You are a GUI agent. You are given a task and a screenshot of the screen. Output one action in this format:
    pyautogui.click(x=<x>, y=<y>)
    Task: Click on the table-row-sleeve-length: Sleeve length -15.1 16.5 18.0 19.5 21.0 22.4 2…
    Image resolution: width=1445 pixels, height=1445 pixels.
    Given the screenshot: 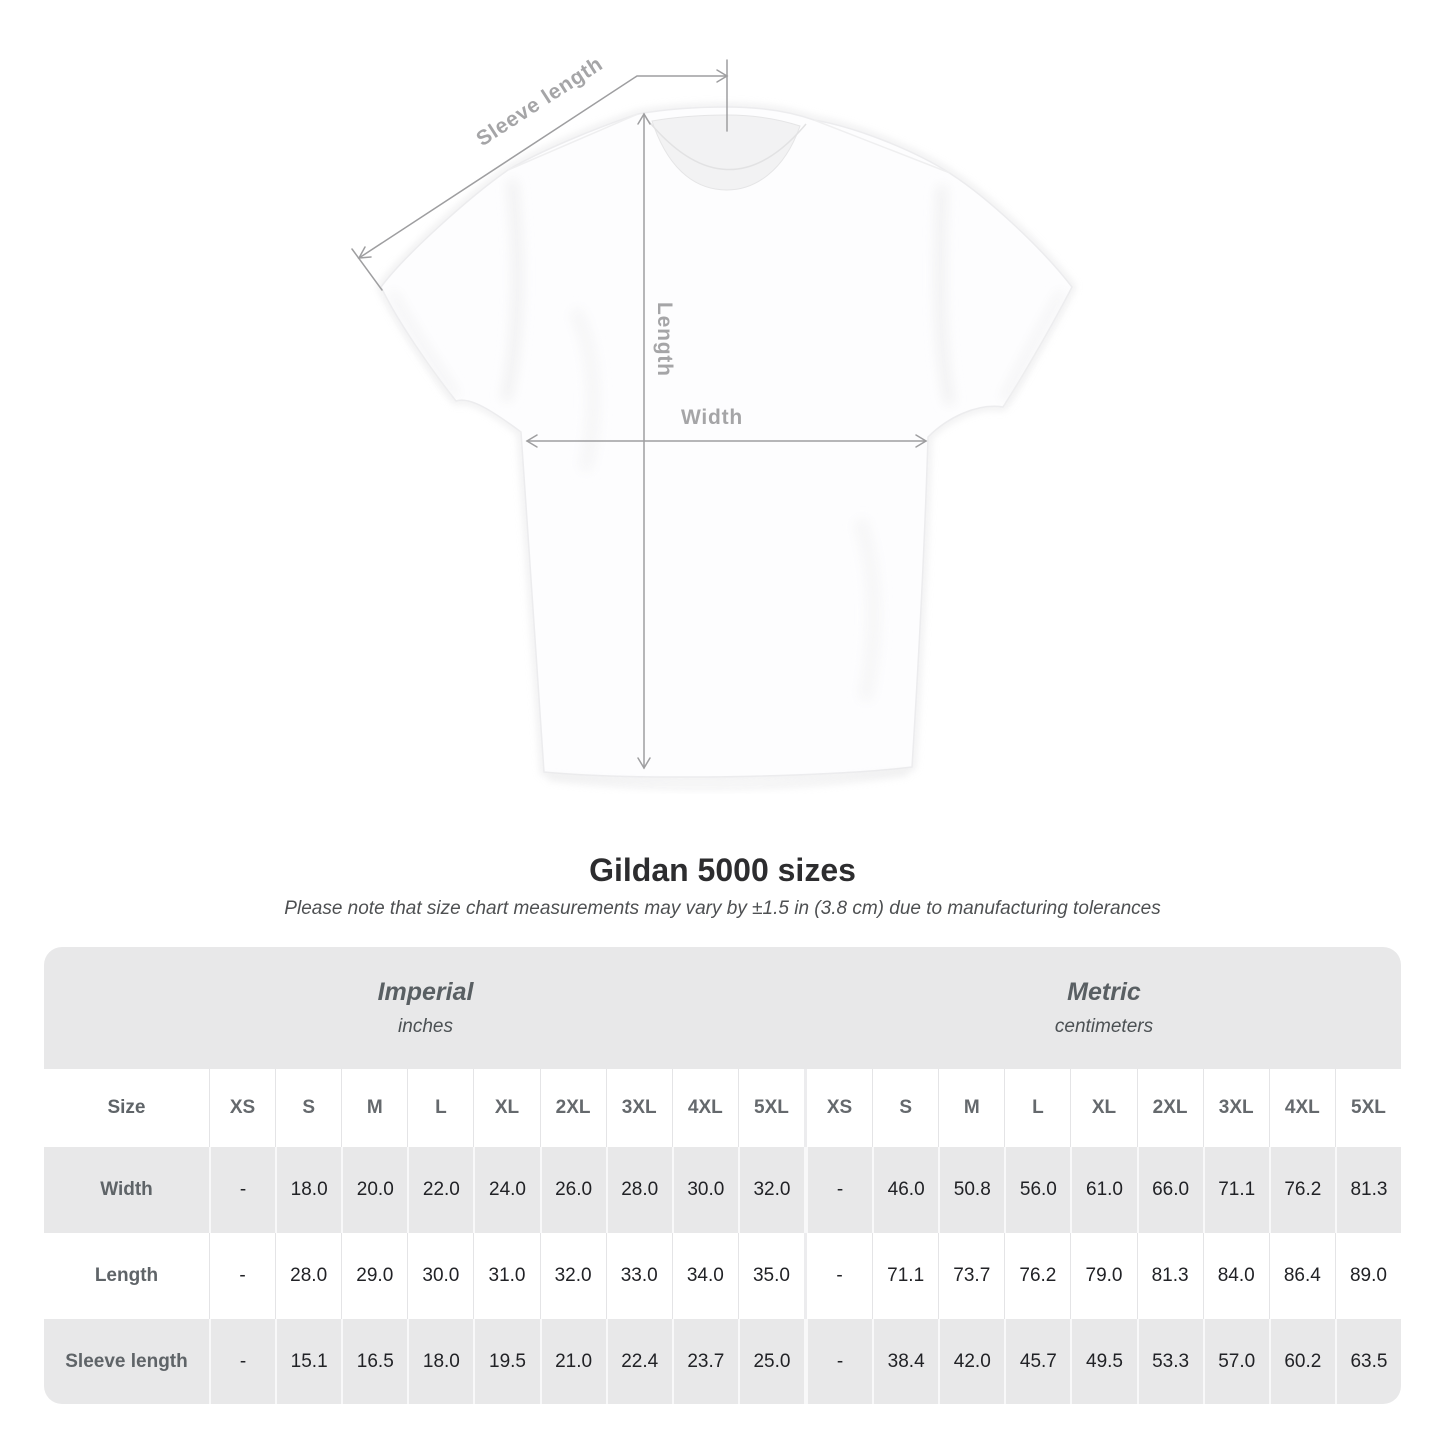 What is the action you would take?
    pyautogui.click(x=722, y=1361)
    